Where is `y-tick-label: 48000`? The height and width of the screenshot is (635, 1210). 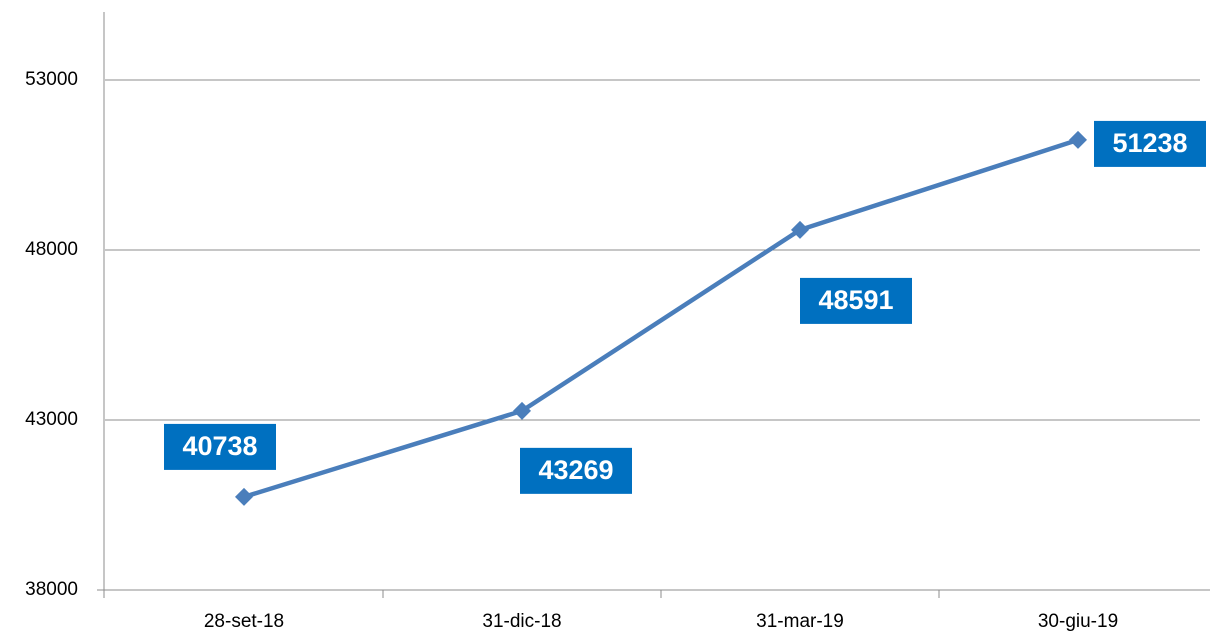 y-tick-label: 48000 is located at coordinates (51, 249).